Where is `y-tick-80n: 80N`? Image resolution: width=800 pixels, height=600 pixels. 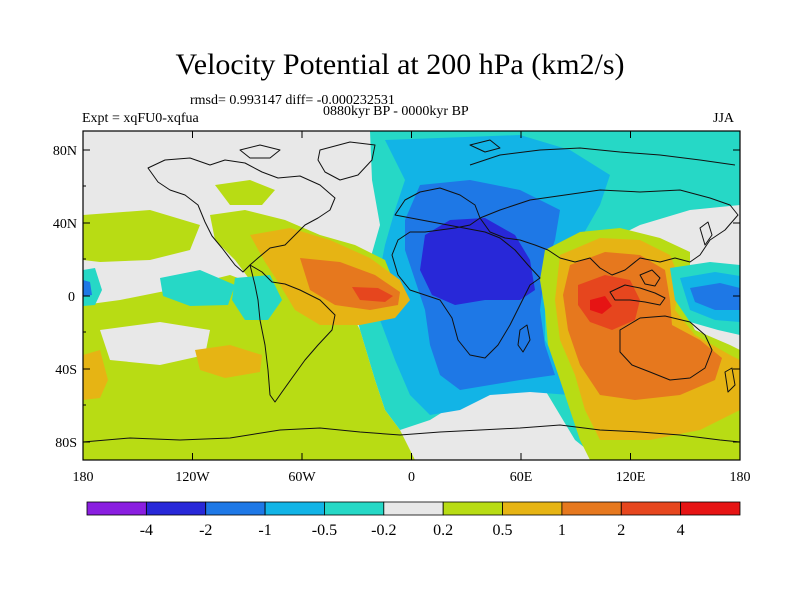
y-tick-80n: 80N is located at coordinates (65, 151).